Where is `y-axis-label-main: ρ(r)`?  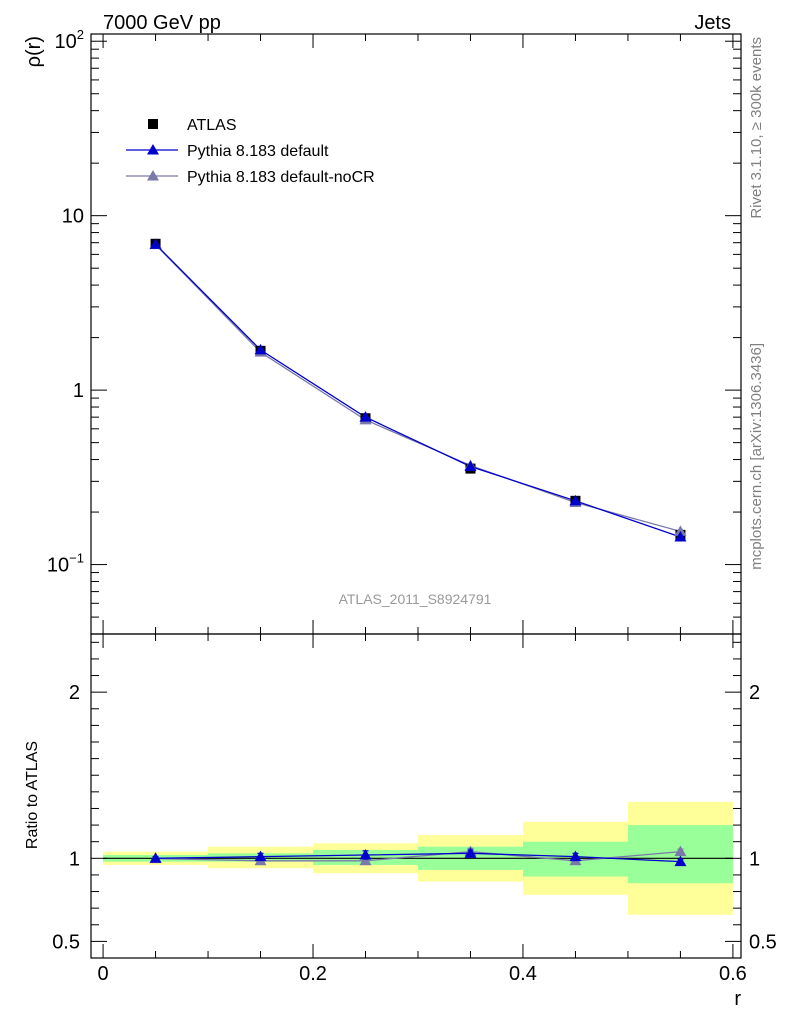
y-axis-label-main: ρ(r) is located at coordinates (34, 51).